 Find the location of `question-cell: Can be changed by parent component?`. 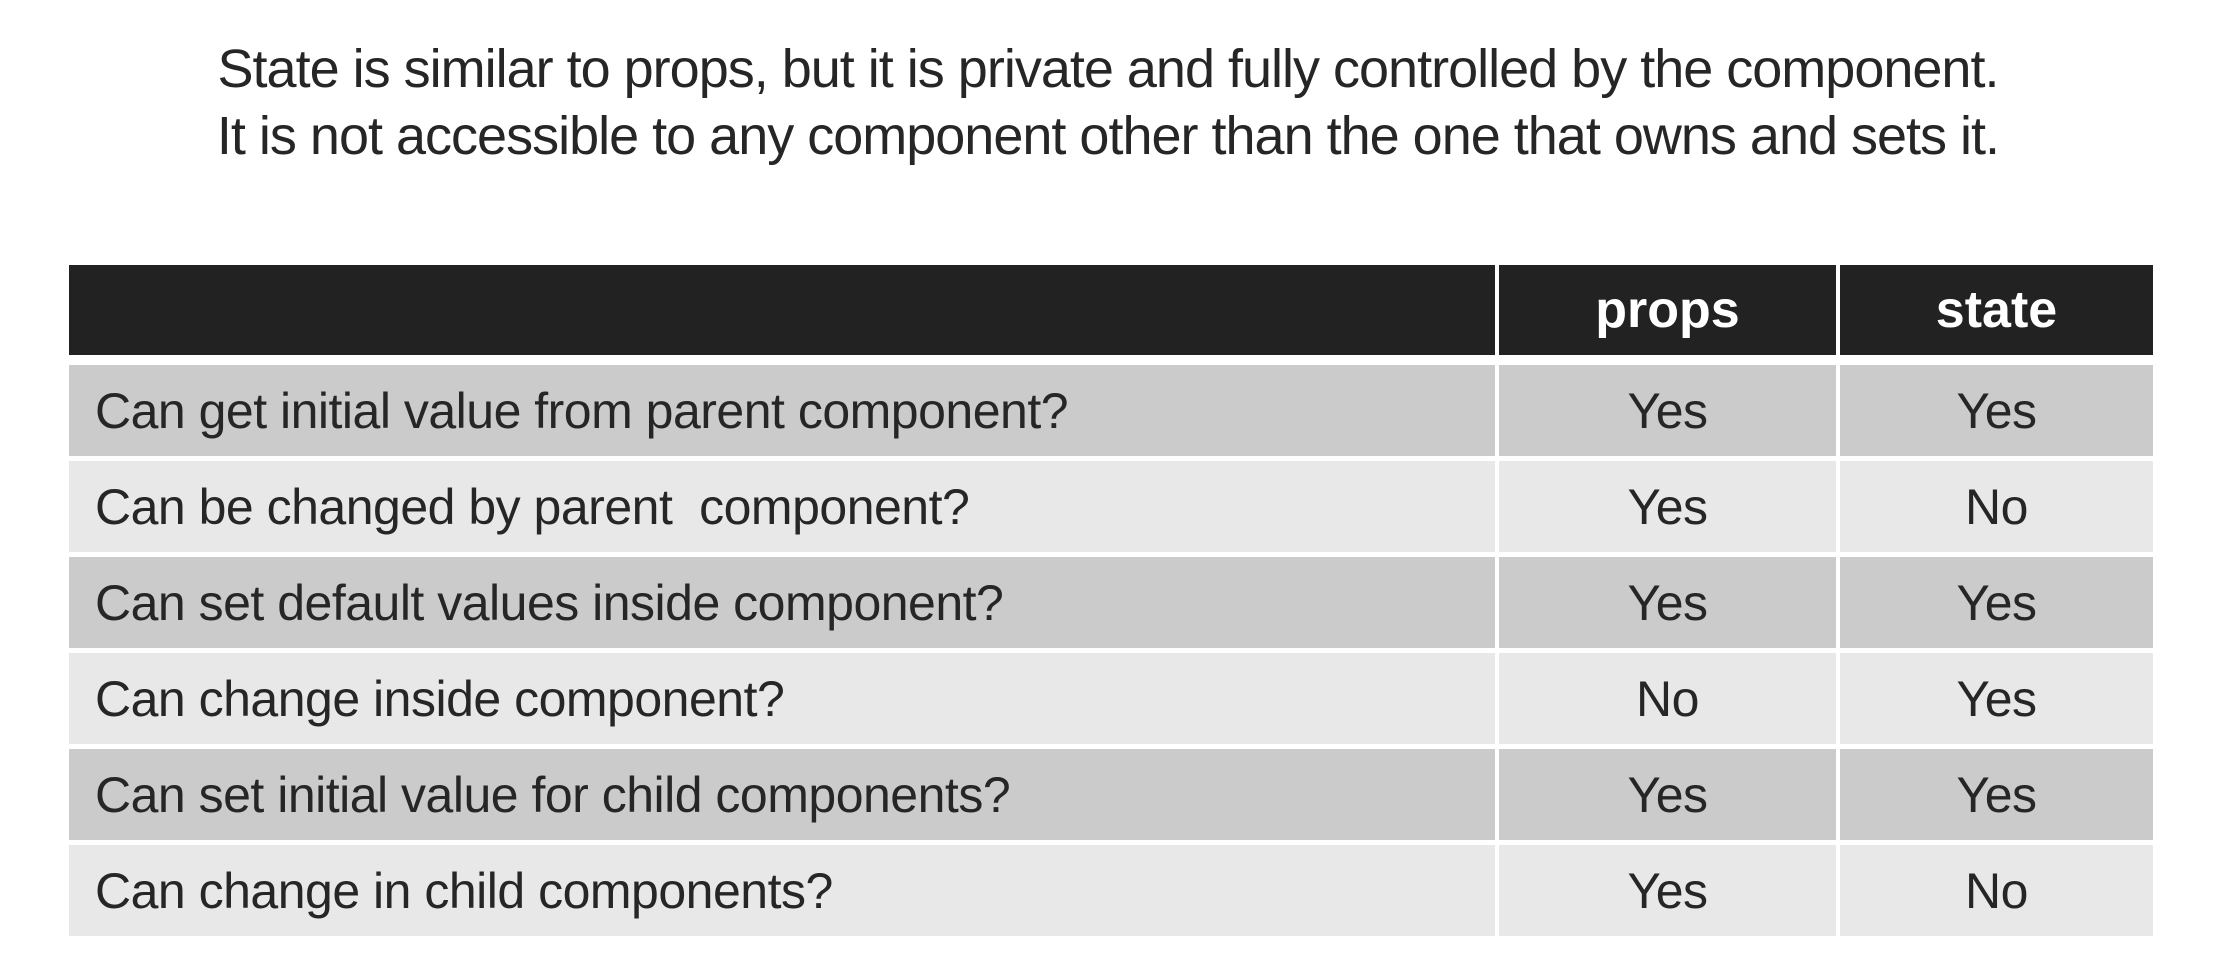

question-cell: Can be changed by parent component? is located at coordinates (782, 506).